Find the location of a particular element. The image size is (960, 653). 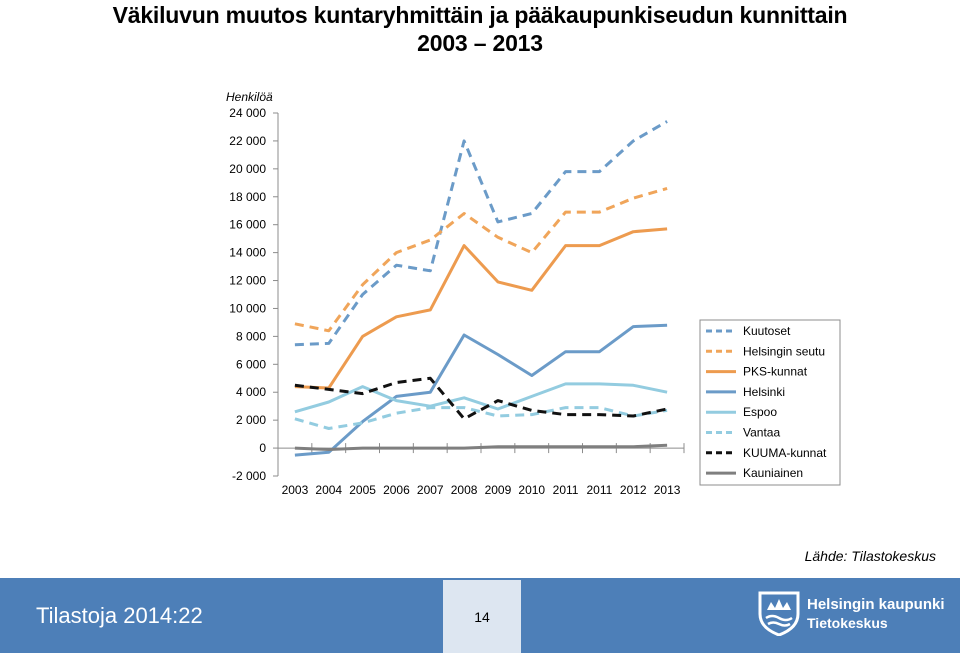

legend-label: Helsingin seutu is located at coordinates (784, 351).